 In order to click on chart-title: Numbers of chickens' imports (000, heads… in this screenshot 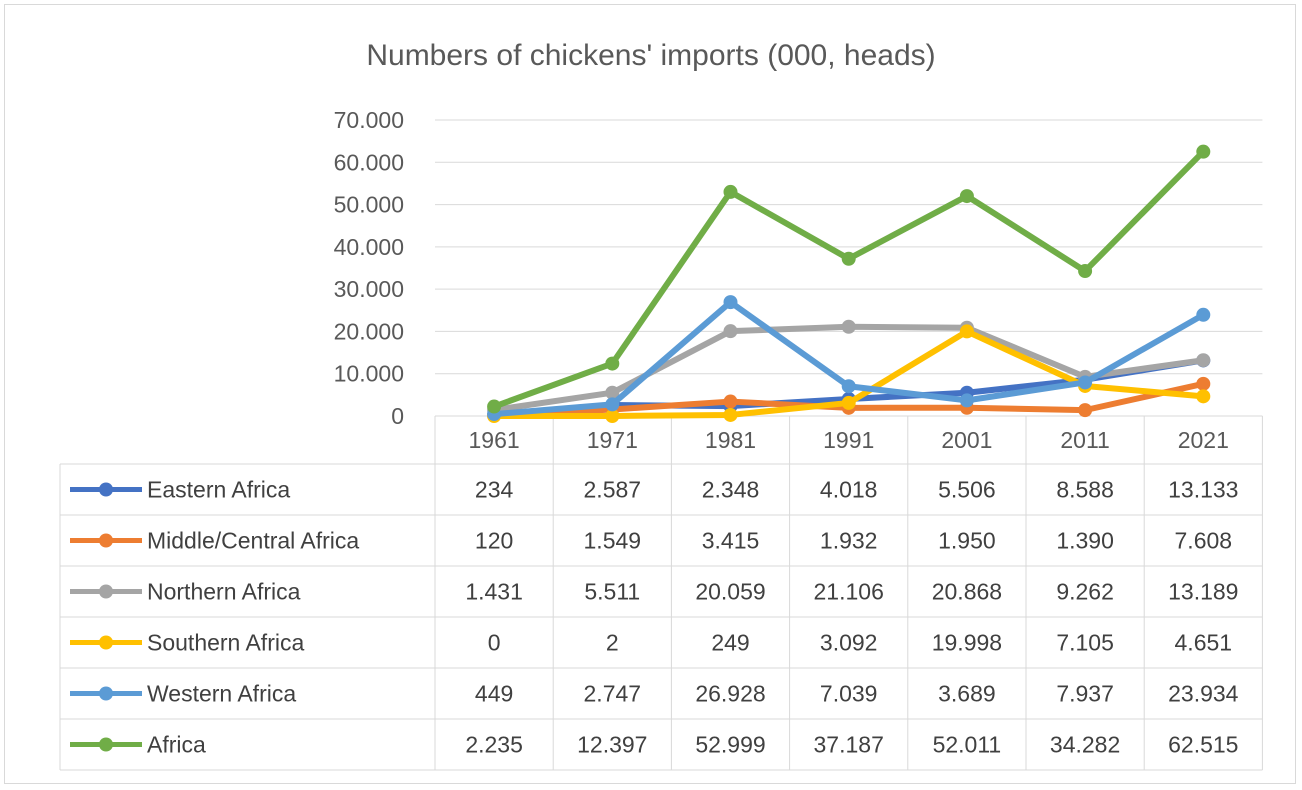, I will do `click(650, 55)`.